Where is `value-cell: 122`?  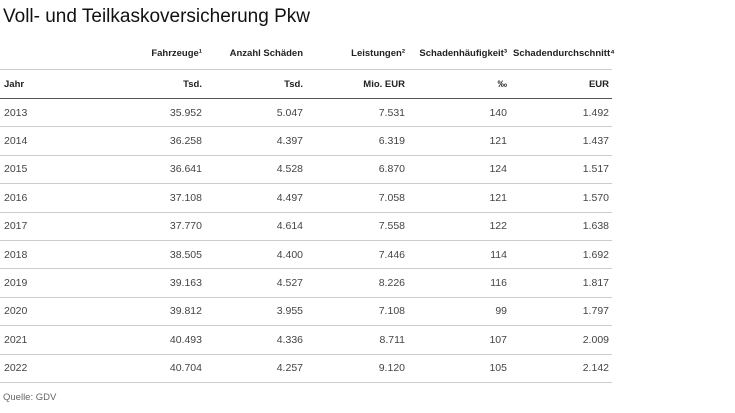 value-cell: 122 is located at coordinates (459, 226).